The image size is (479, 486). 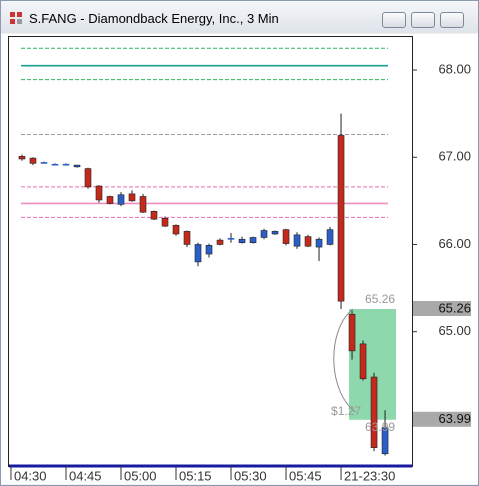 What do you see at coordinates (423, 20) in the screenshot?
I see `maximize-button` at bounding box center [423, 20].